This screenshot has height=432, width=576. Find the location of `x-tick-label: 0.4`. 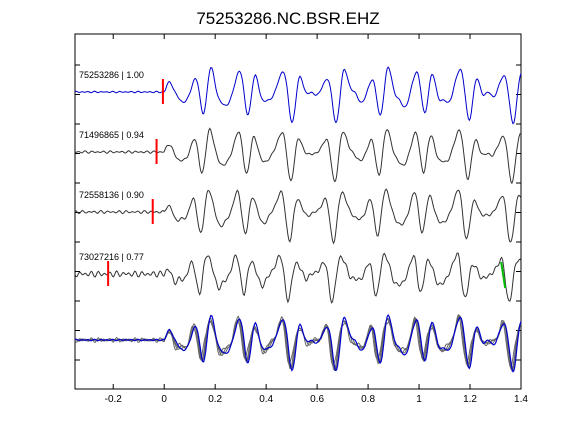

x-tick-label: 0.4 is located at coordinates (266, 399).